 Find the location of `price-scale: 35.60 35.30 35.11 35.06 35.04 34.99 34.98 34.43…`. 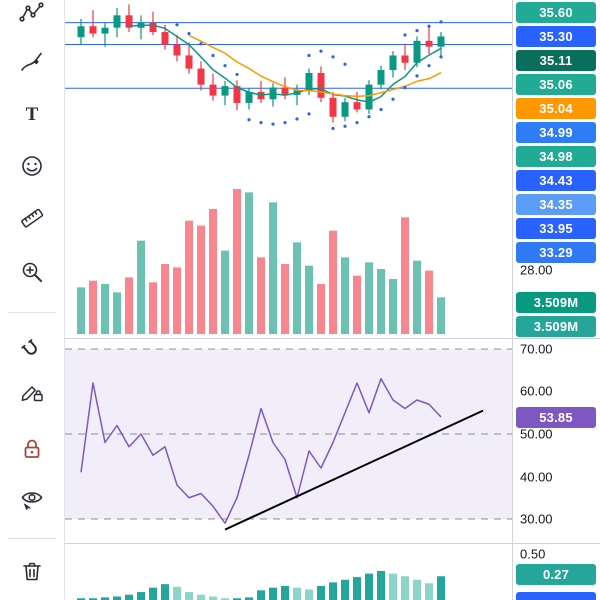

price-scale: 35.60 35.30 35.11 35.06 35.04 34.99 34.98 34.43… is located at coordinates (556, 300).